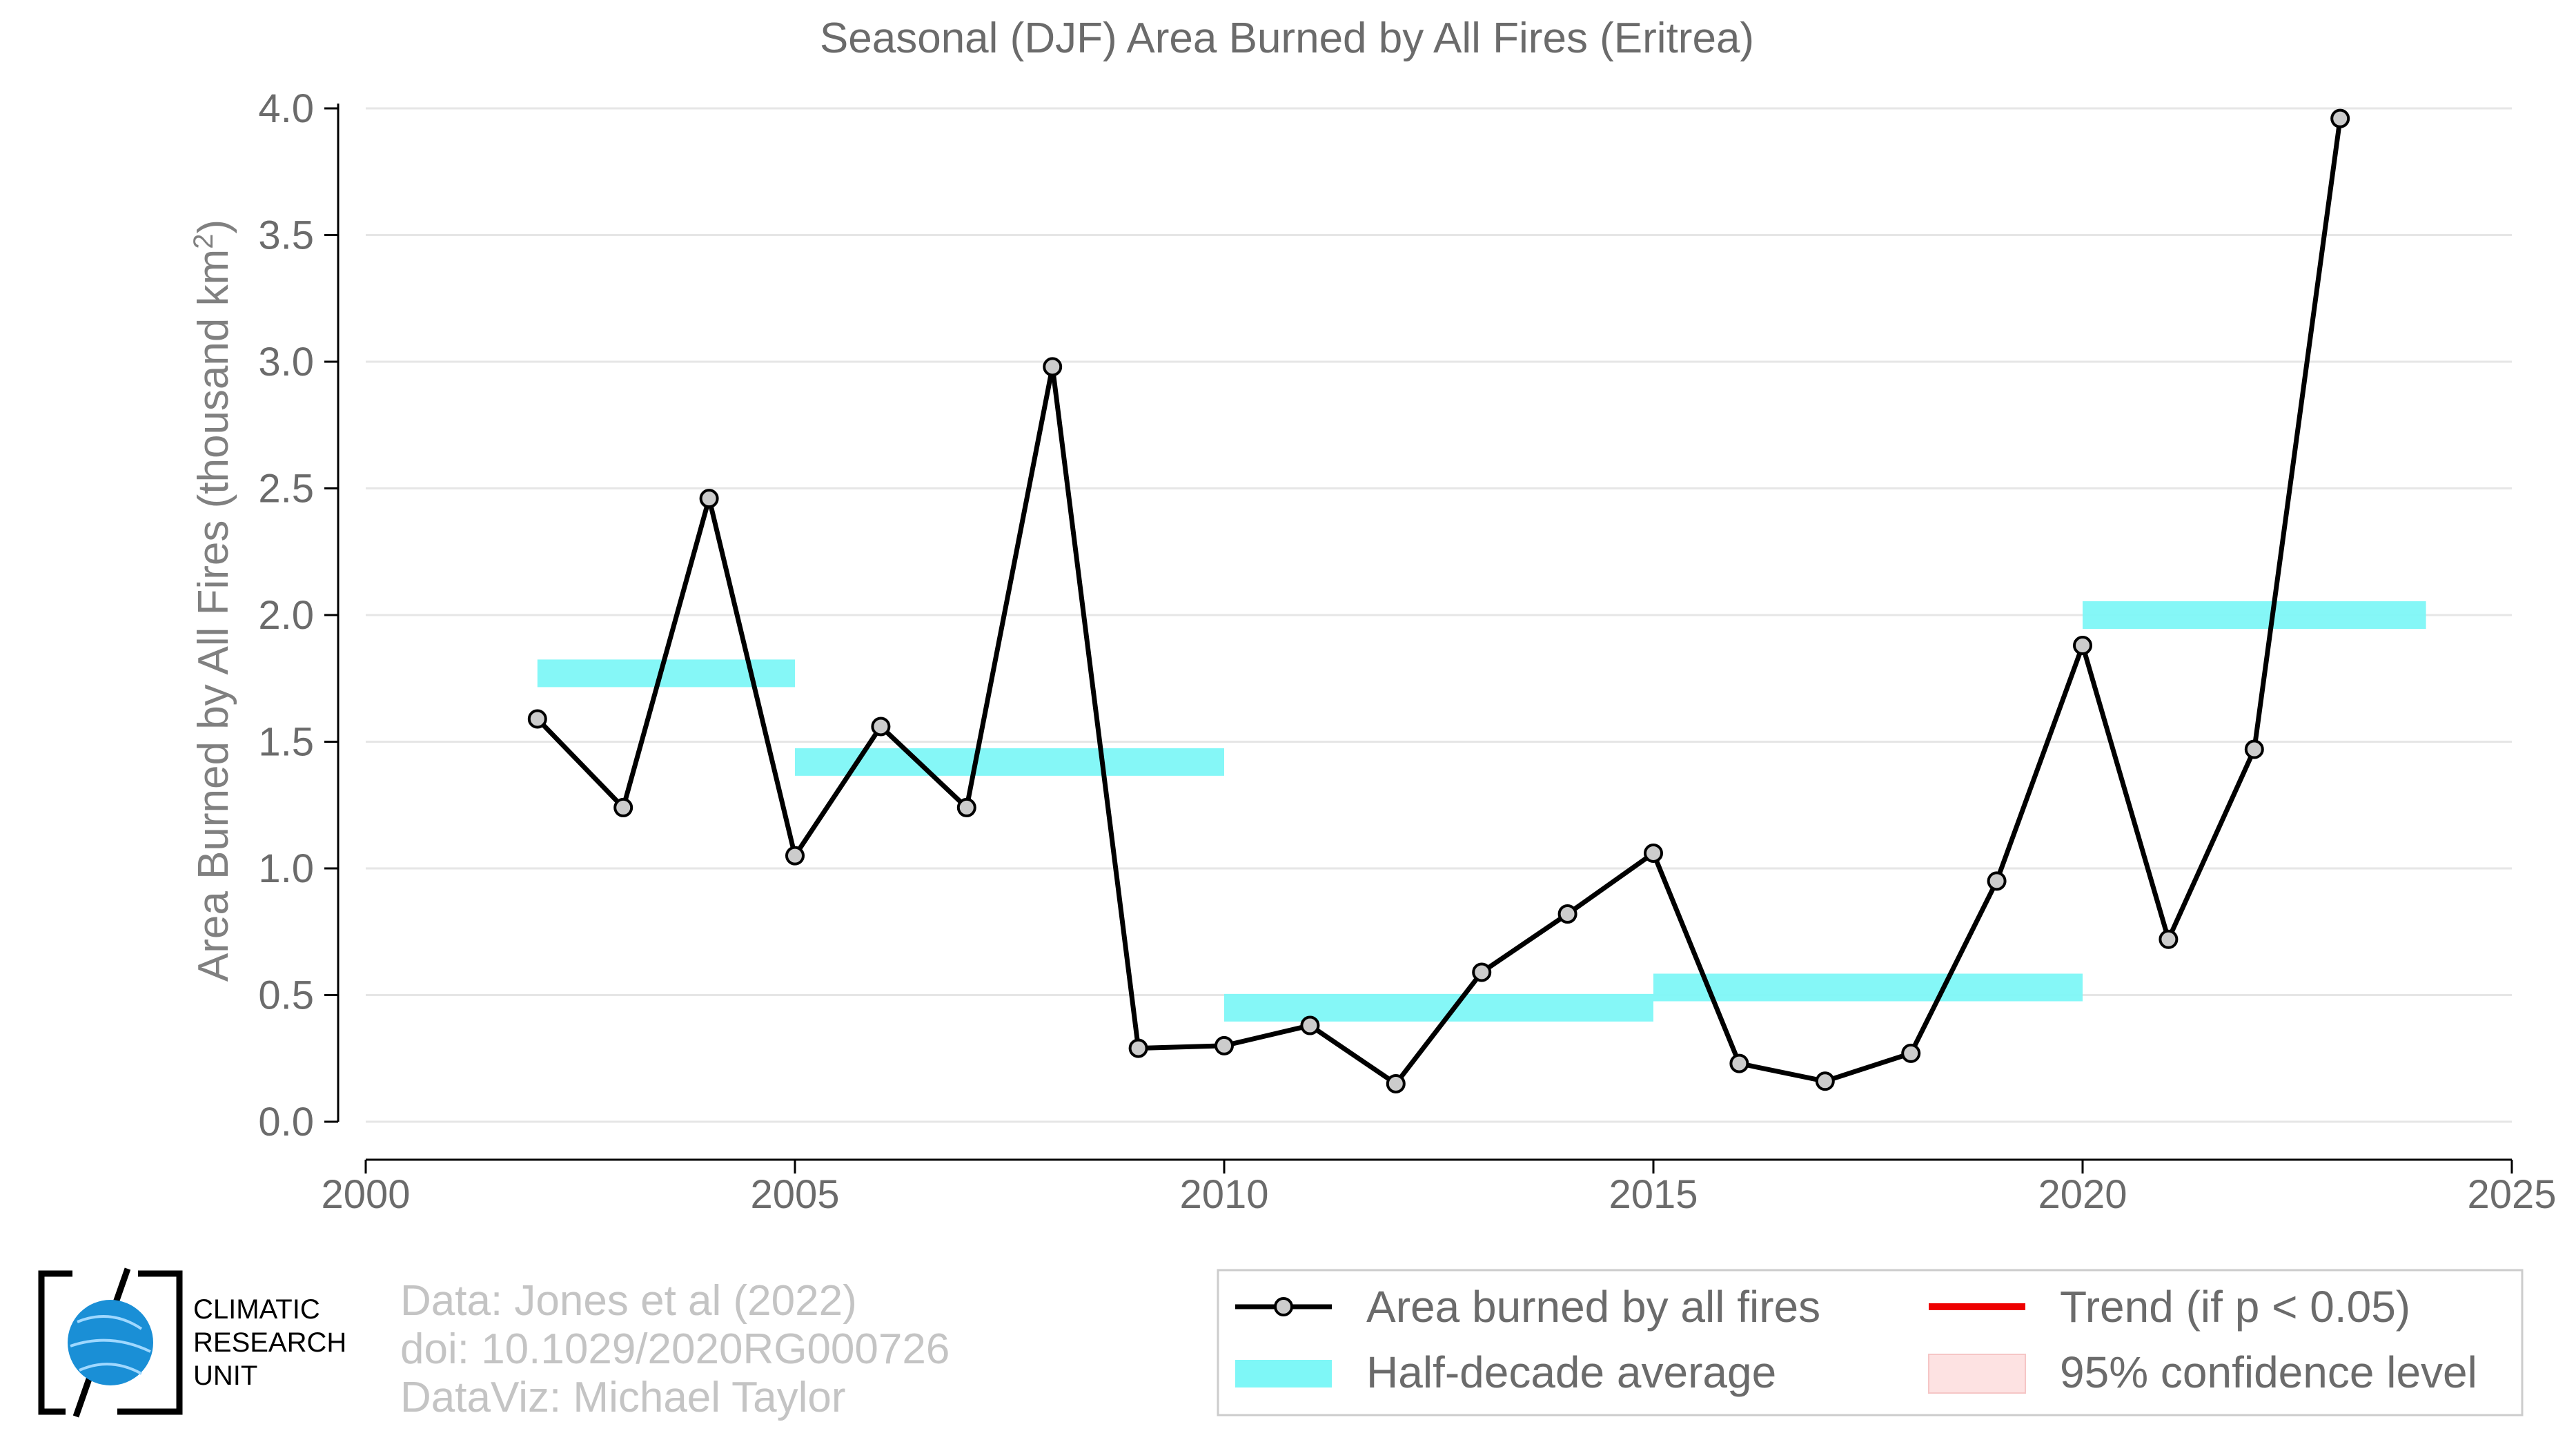 This screenshot has width=2576, height=1451. I want to click on legend-entry-area-burned: Area burned by all fires, so click(1527, 1307).